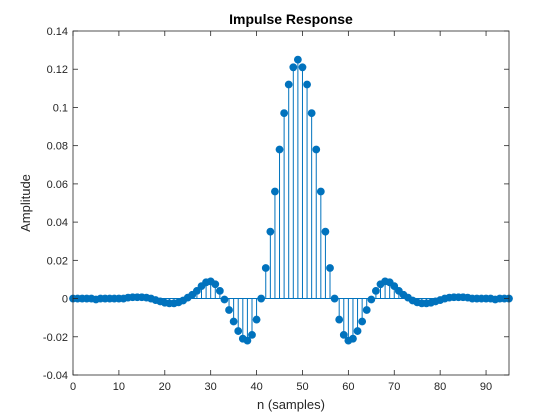 The width and height of the screenshot is (560, 420). Describe the element at coordinates (55, 376) in the screenshot. I see `y-tick-label: -0.04` at that location.